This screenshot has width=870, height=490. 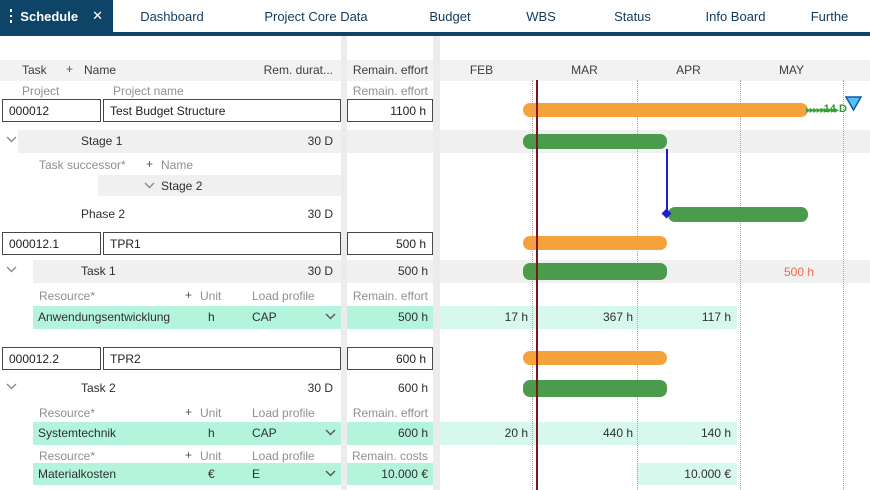 I want to click on tab-schedule-label: Schedule, so click(x=49, y=16).